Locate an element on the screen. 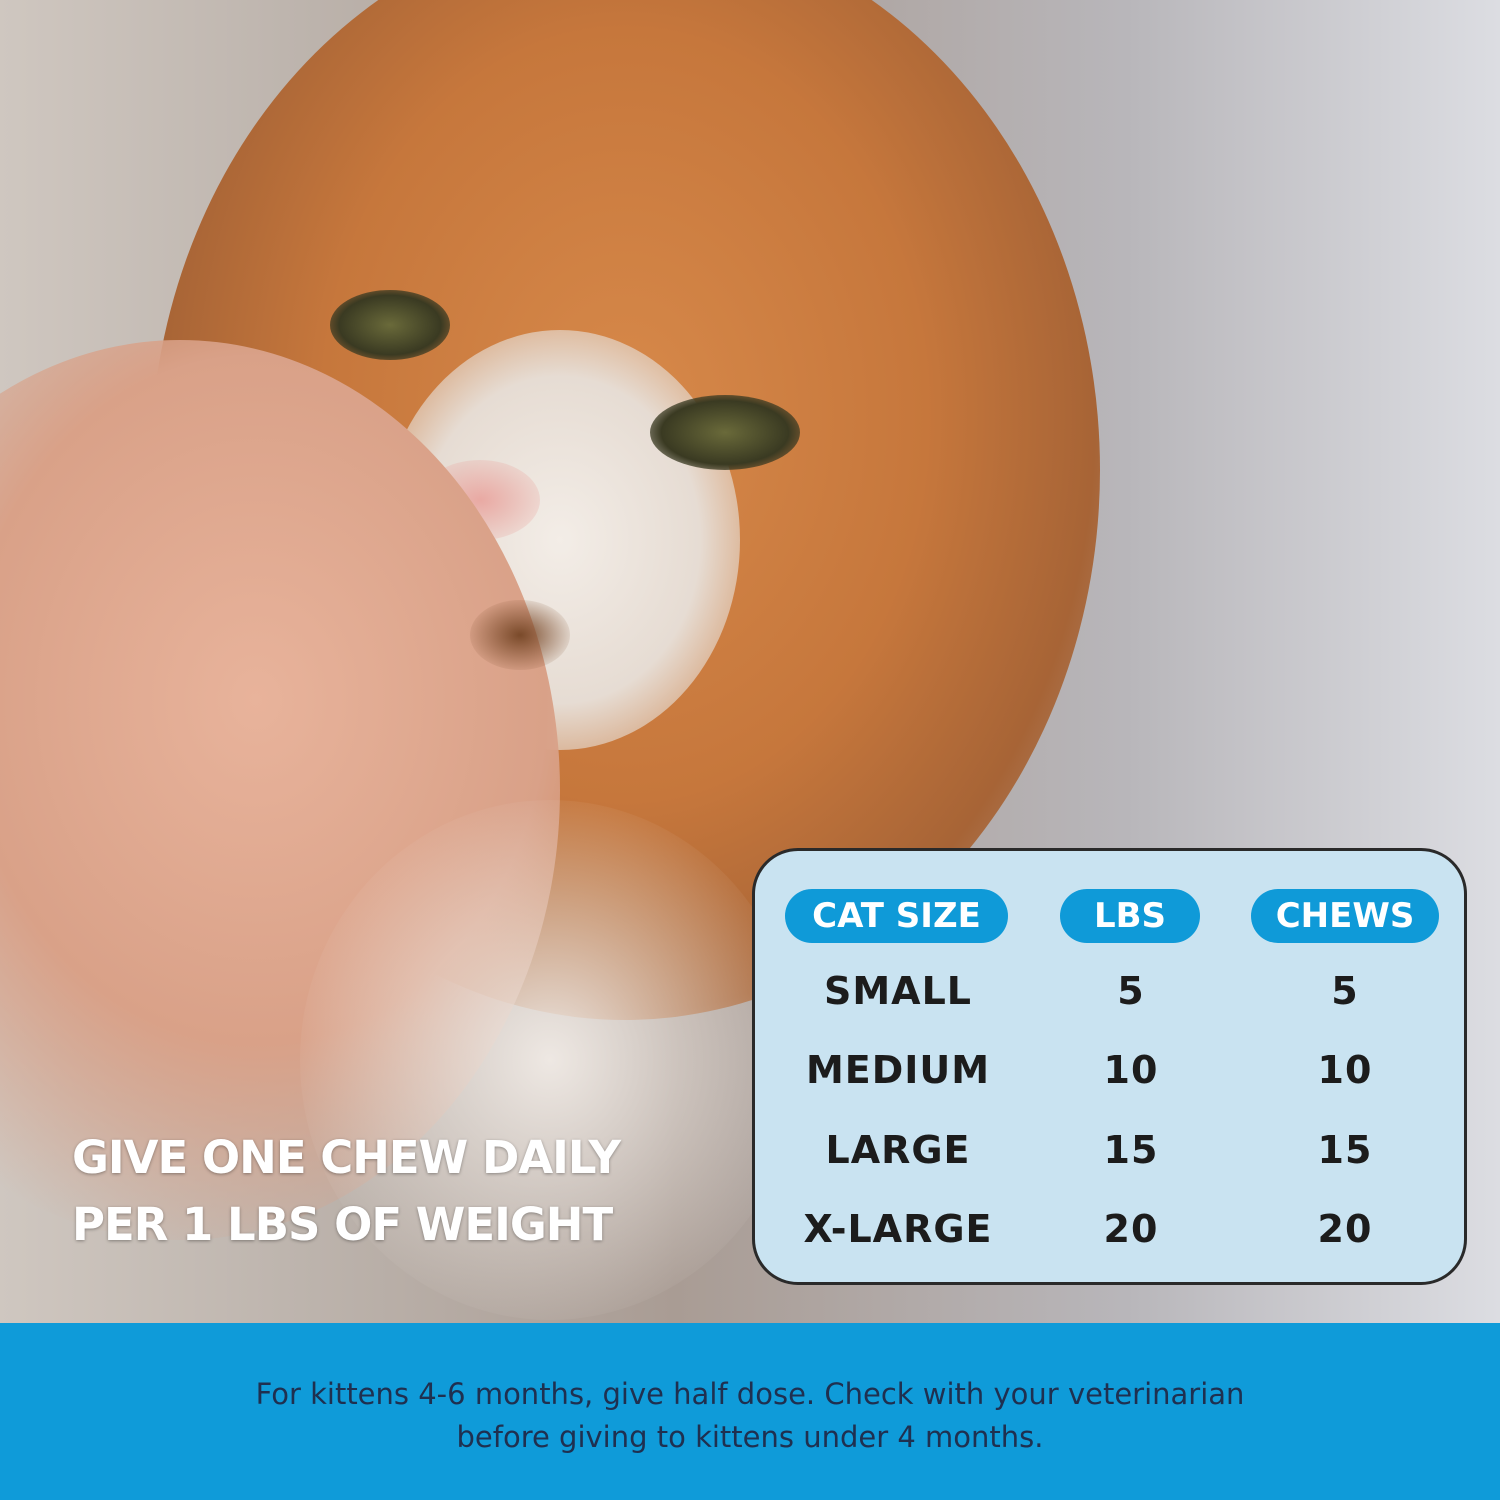 The width and height of the screenshot is (1500, 1500). row-chews: 10 is located at coordinates (1345, 1070).